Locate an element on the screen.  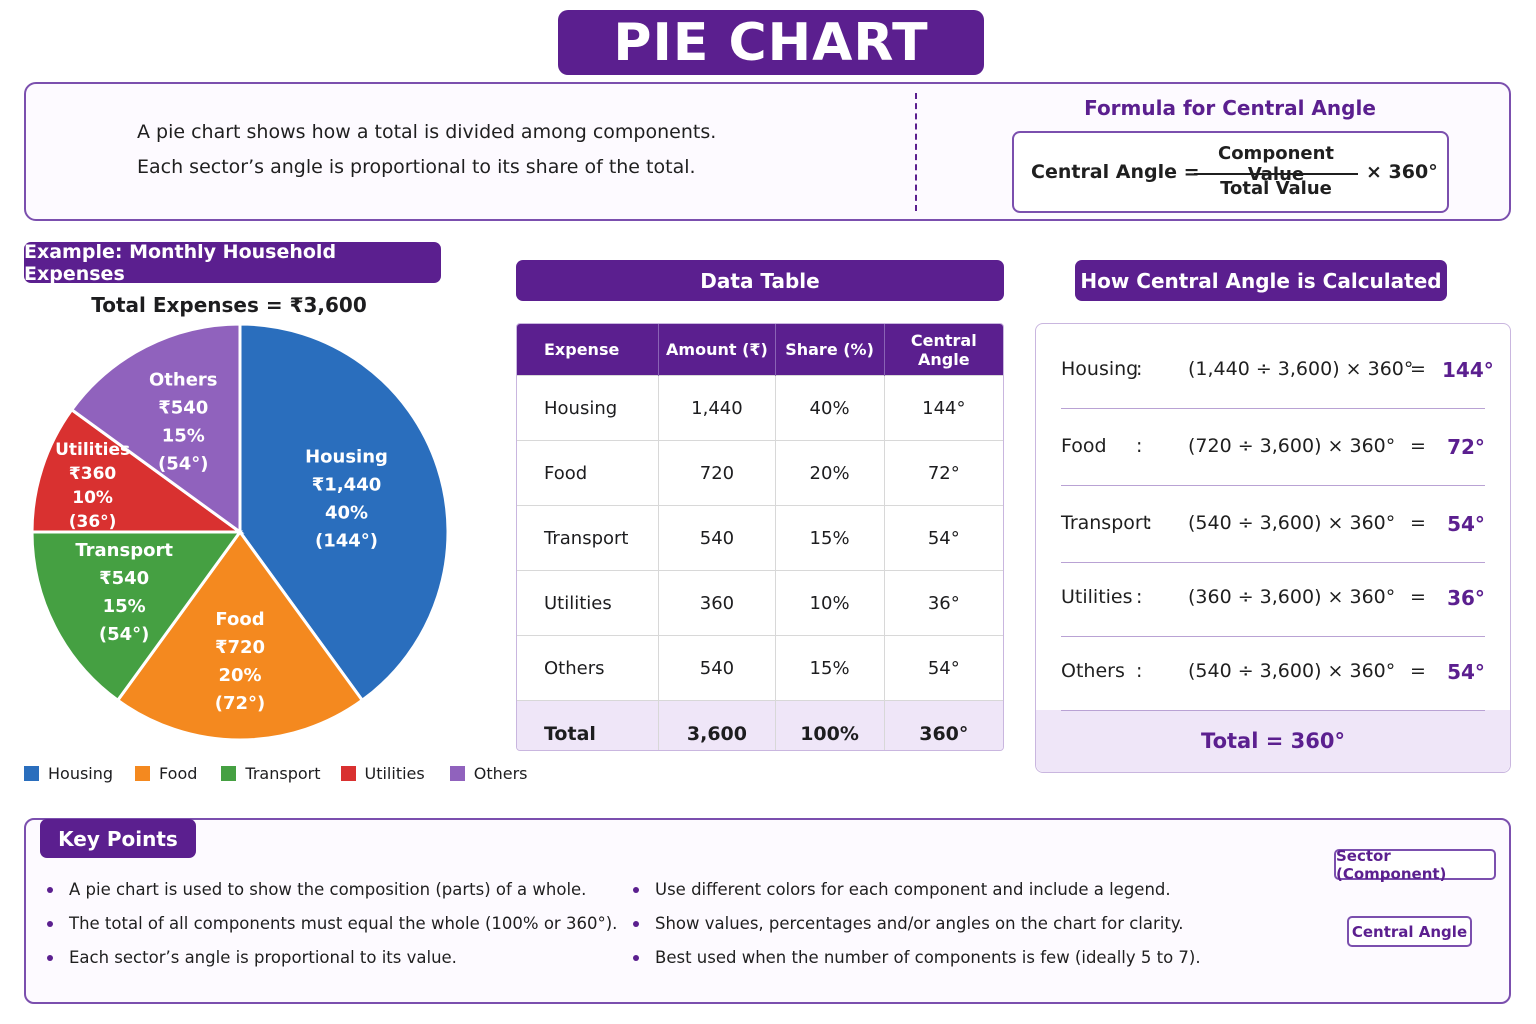
calc-total-band is located at coordinates (1273, 741).